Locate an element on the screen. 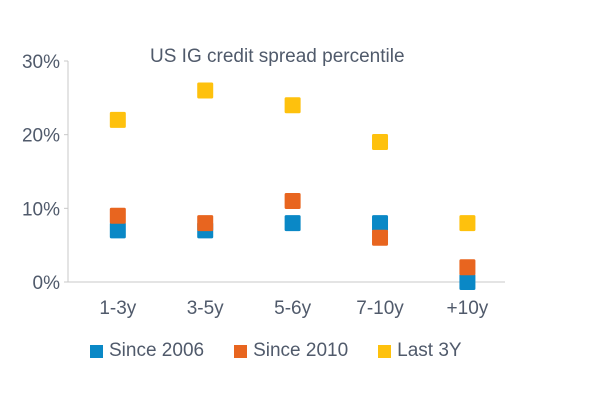  legend-label: Last 3Y is located at coordinates (429, 350).